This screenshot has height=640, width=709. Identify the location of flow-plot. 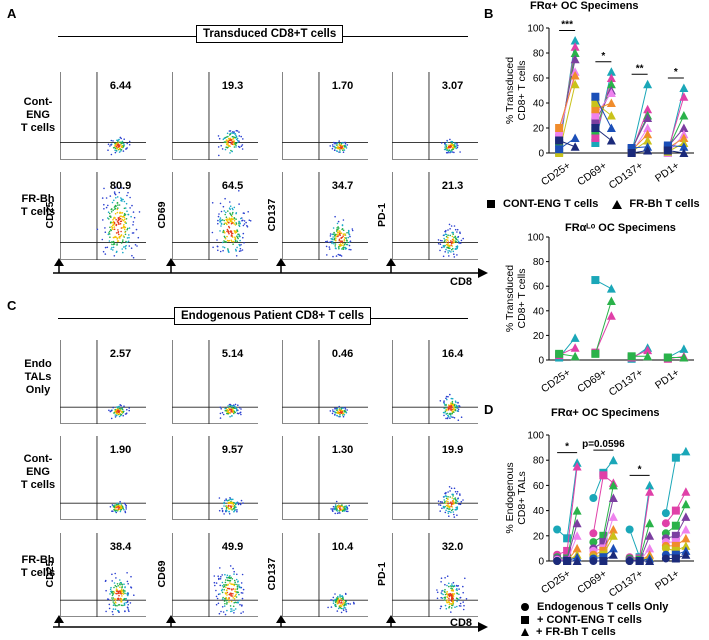
(325, 116).